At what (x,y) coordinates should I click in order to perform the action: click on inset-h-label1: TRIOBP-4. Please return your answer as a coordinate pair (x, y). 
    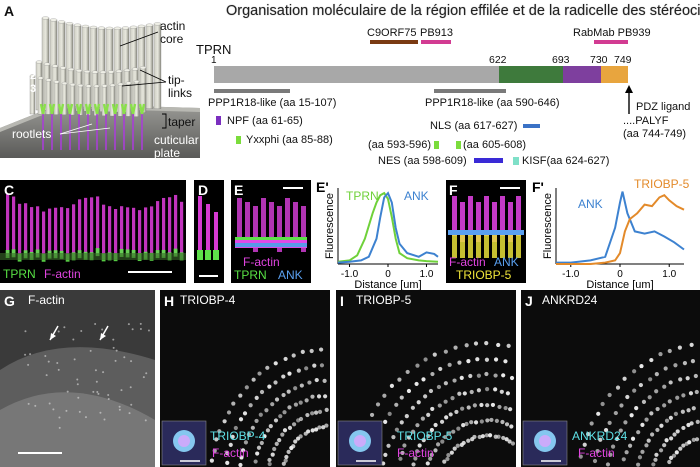
    Looking at the image, I should click on (238, 436).